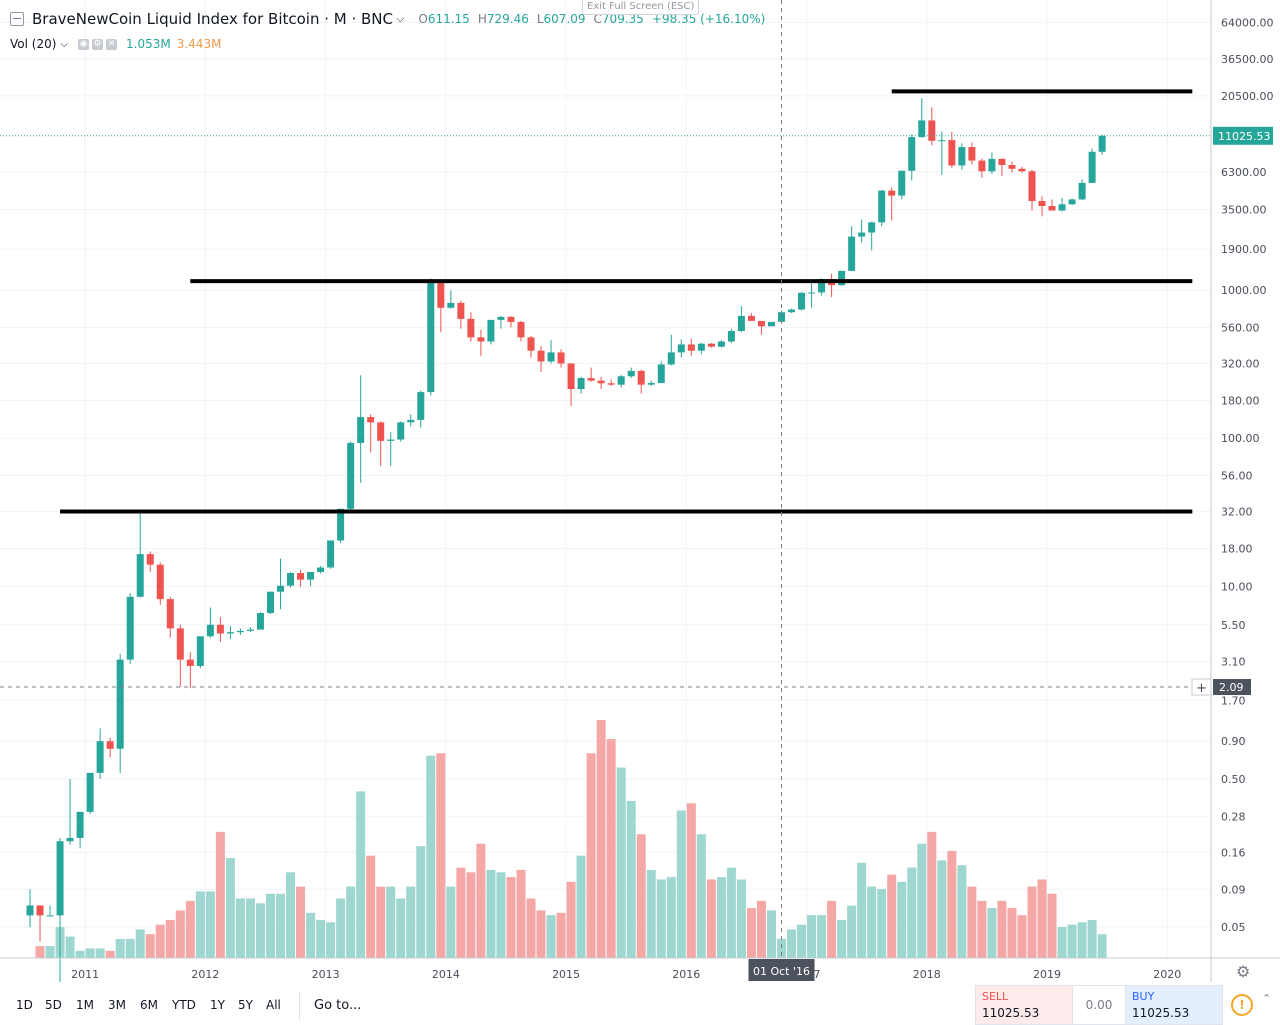 The image size is (1280, 1025). Describe the element at coordinates (1243, 971) in the screenshot. I see `gear-icon: ⚙` at that location.